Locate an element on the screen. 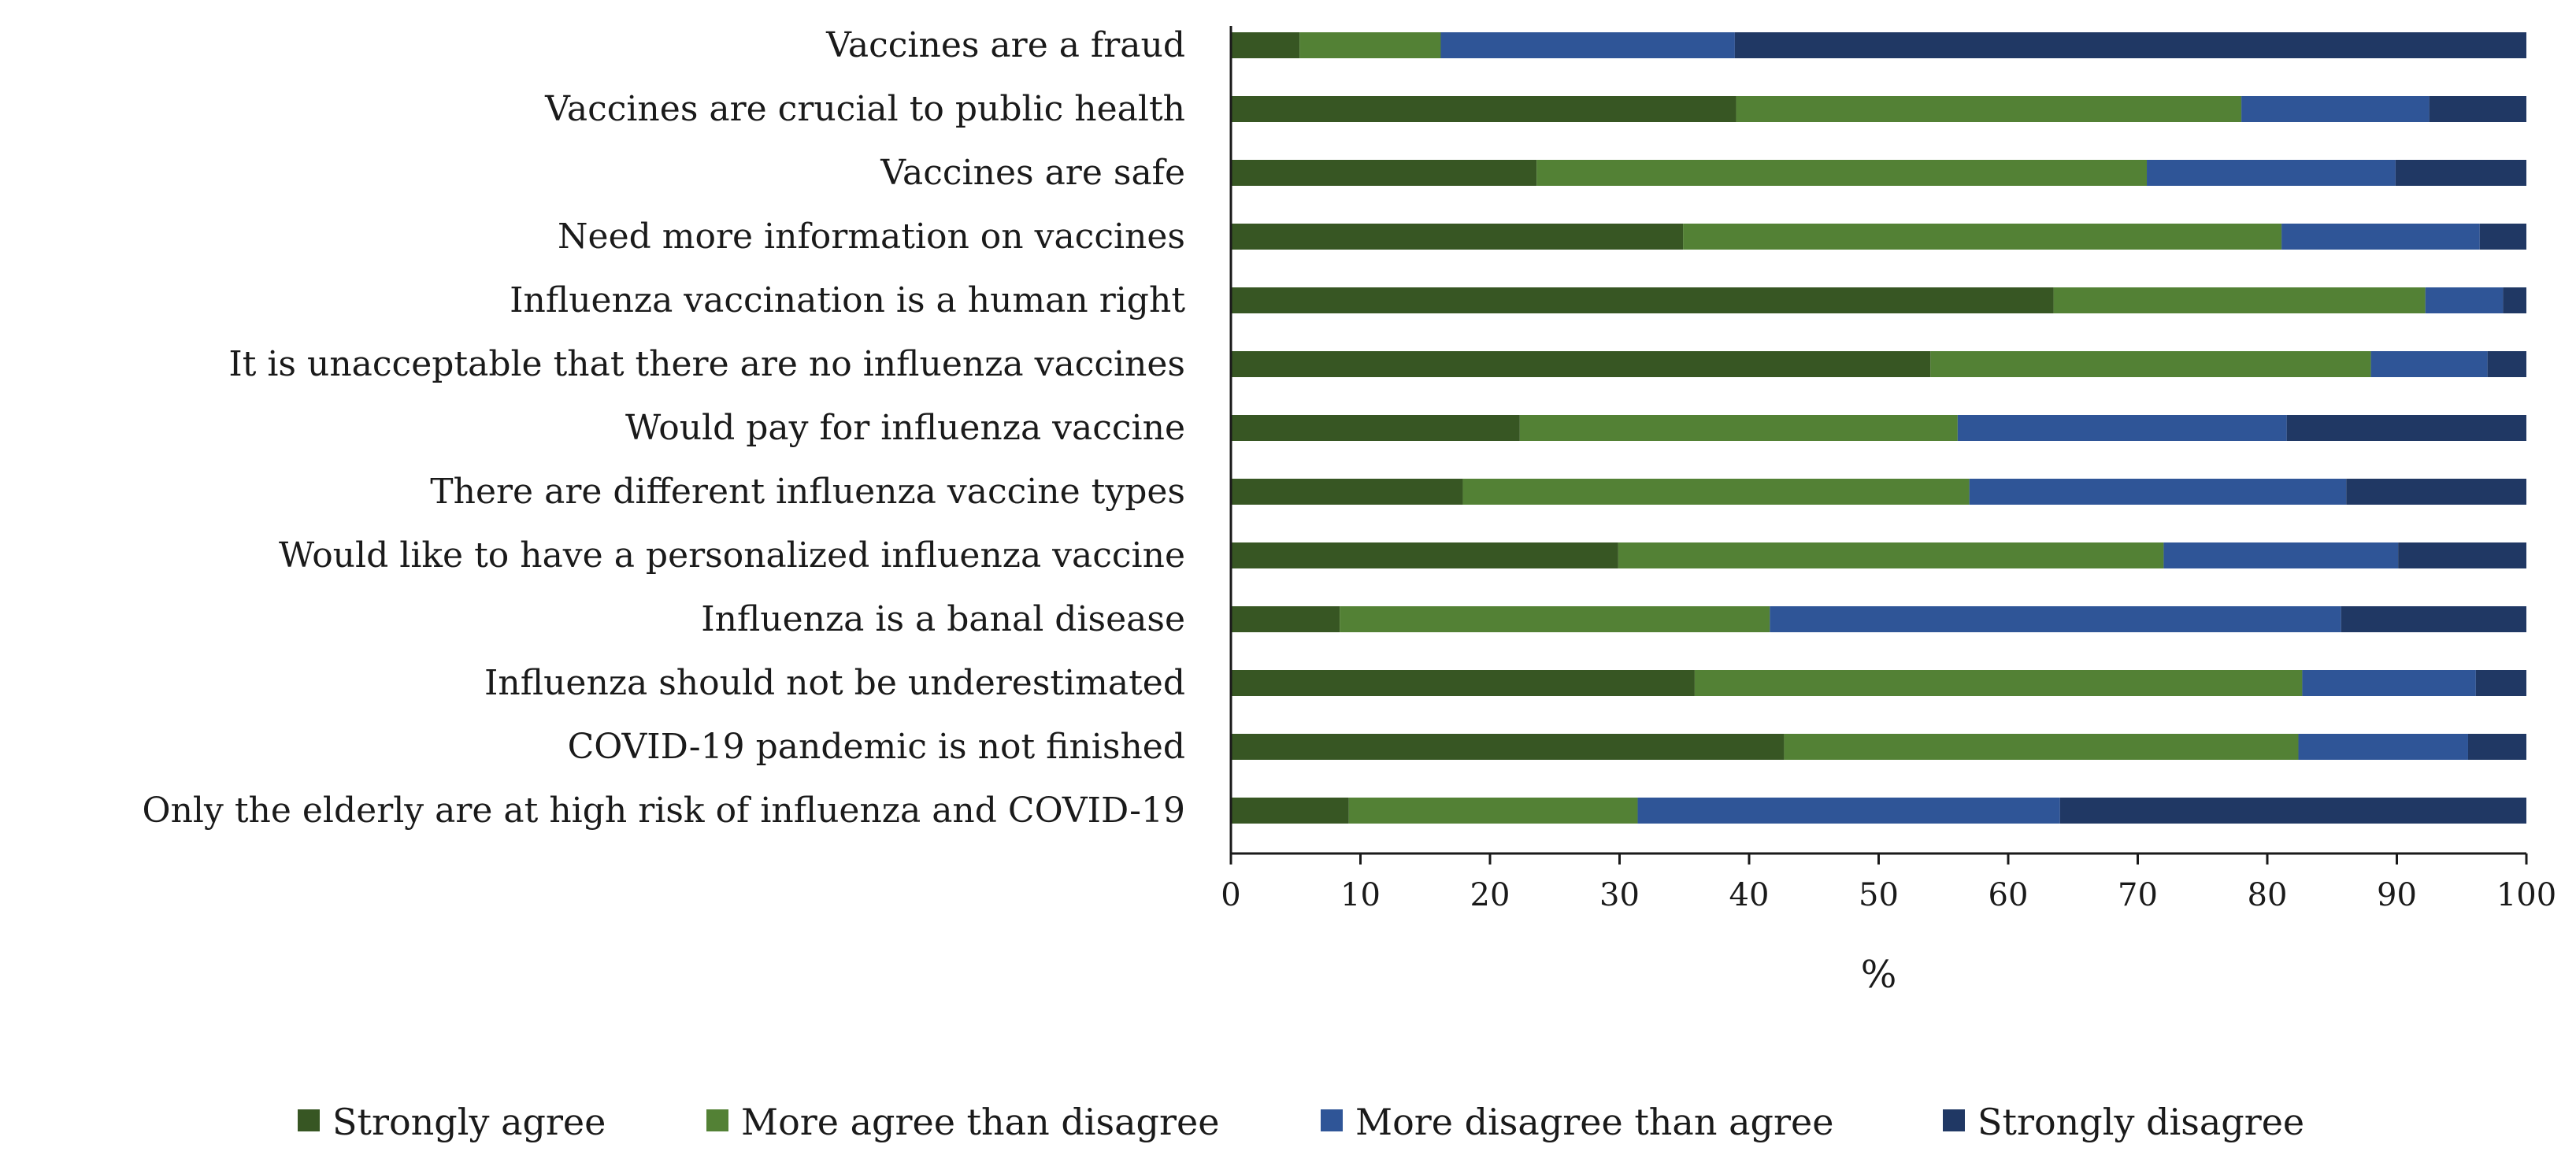  category-label: Influenza vaccination is a human right is located at coordinates (847, 300).